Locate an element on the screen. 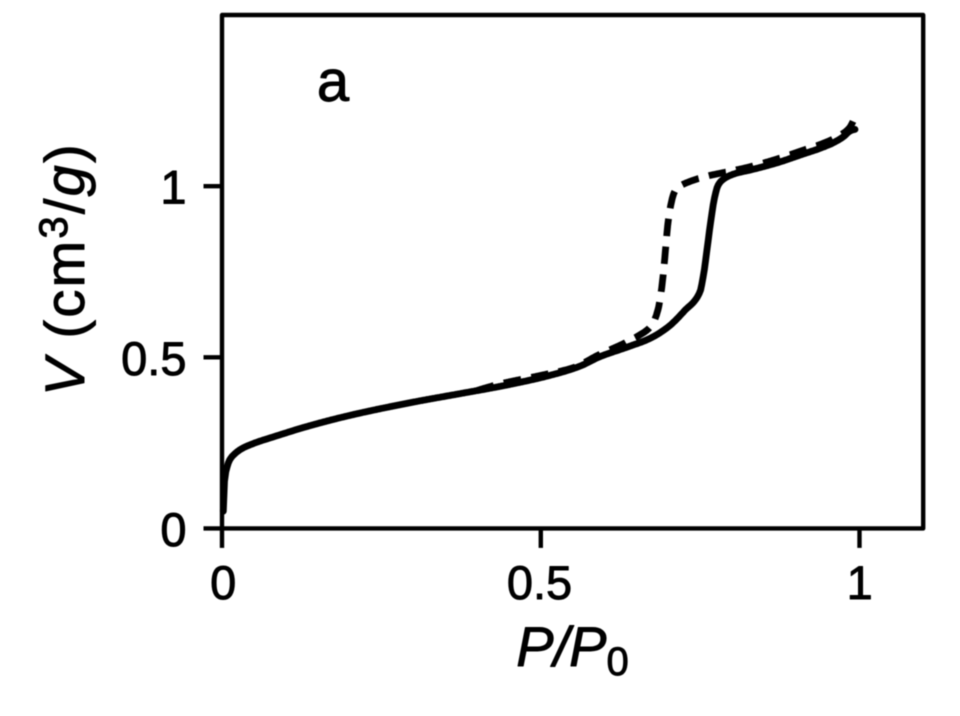 Image resolution: width=960 pixels, height=716 pixels. svg-text: a is located at coordinates (333, 81).